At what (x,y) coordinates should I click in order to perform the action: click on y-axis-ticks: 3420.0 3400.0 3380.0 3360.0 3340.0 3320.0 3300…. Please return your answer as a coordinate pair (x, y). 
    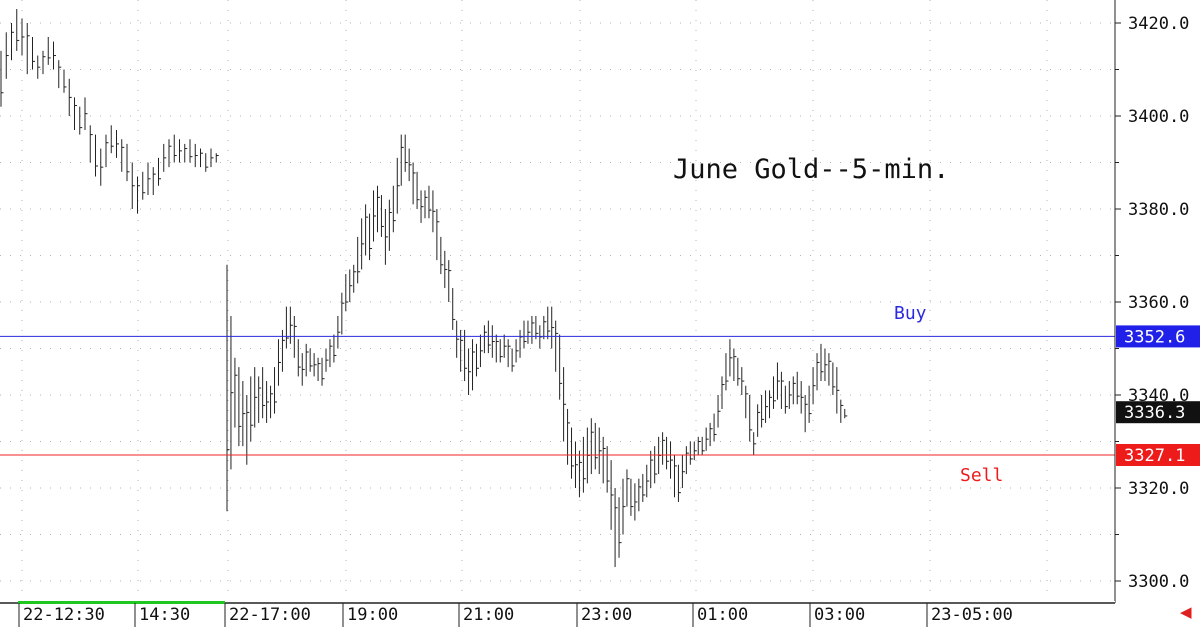
    Looking at the image, I should click on (1152, 303).